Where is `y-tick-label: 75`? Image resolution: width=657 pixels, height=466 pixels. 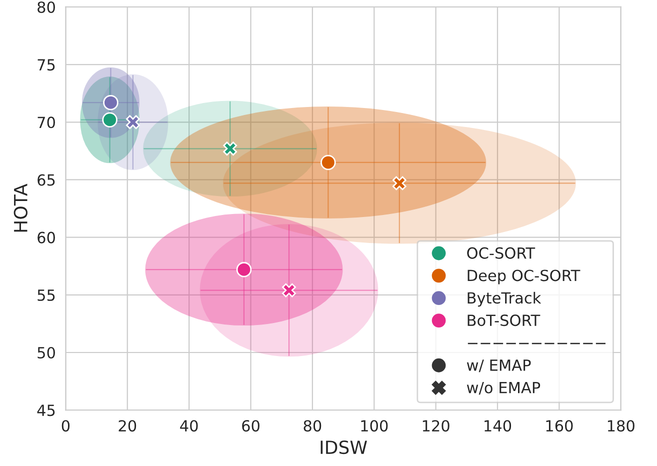
y-tick-label: 75 is located at coordinates (46, 65).